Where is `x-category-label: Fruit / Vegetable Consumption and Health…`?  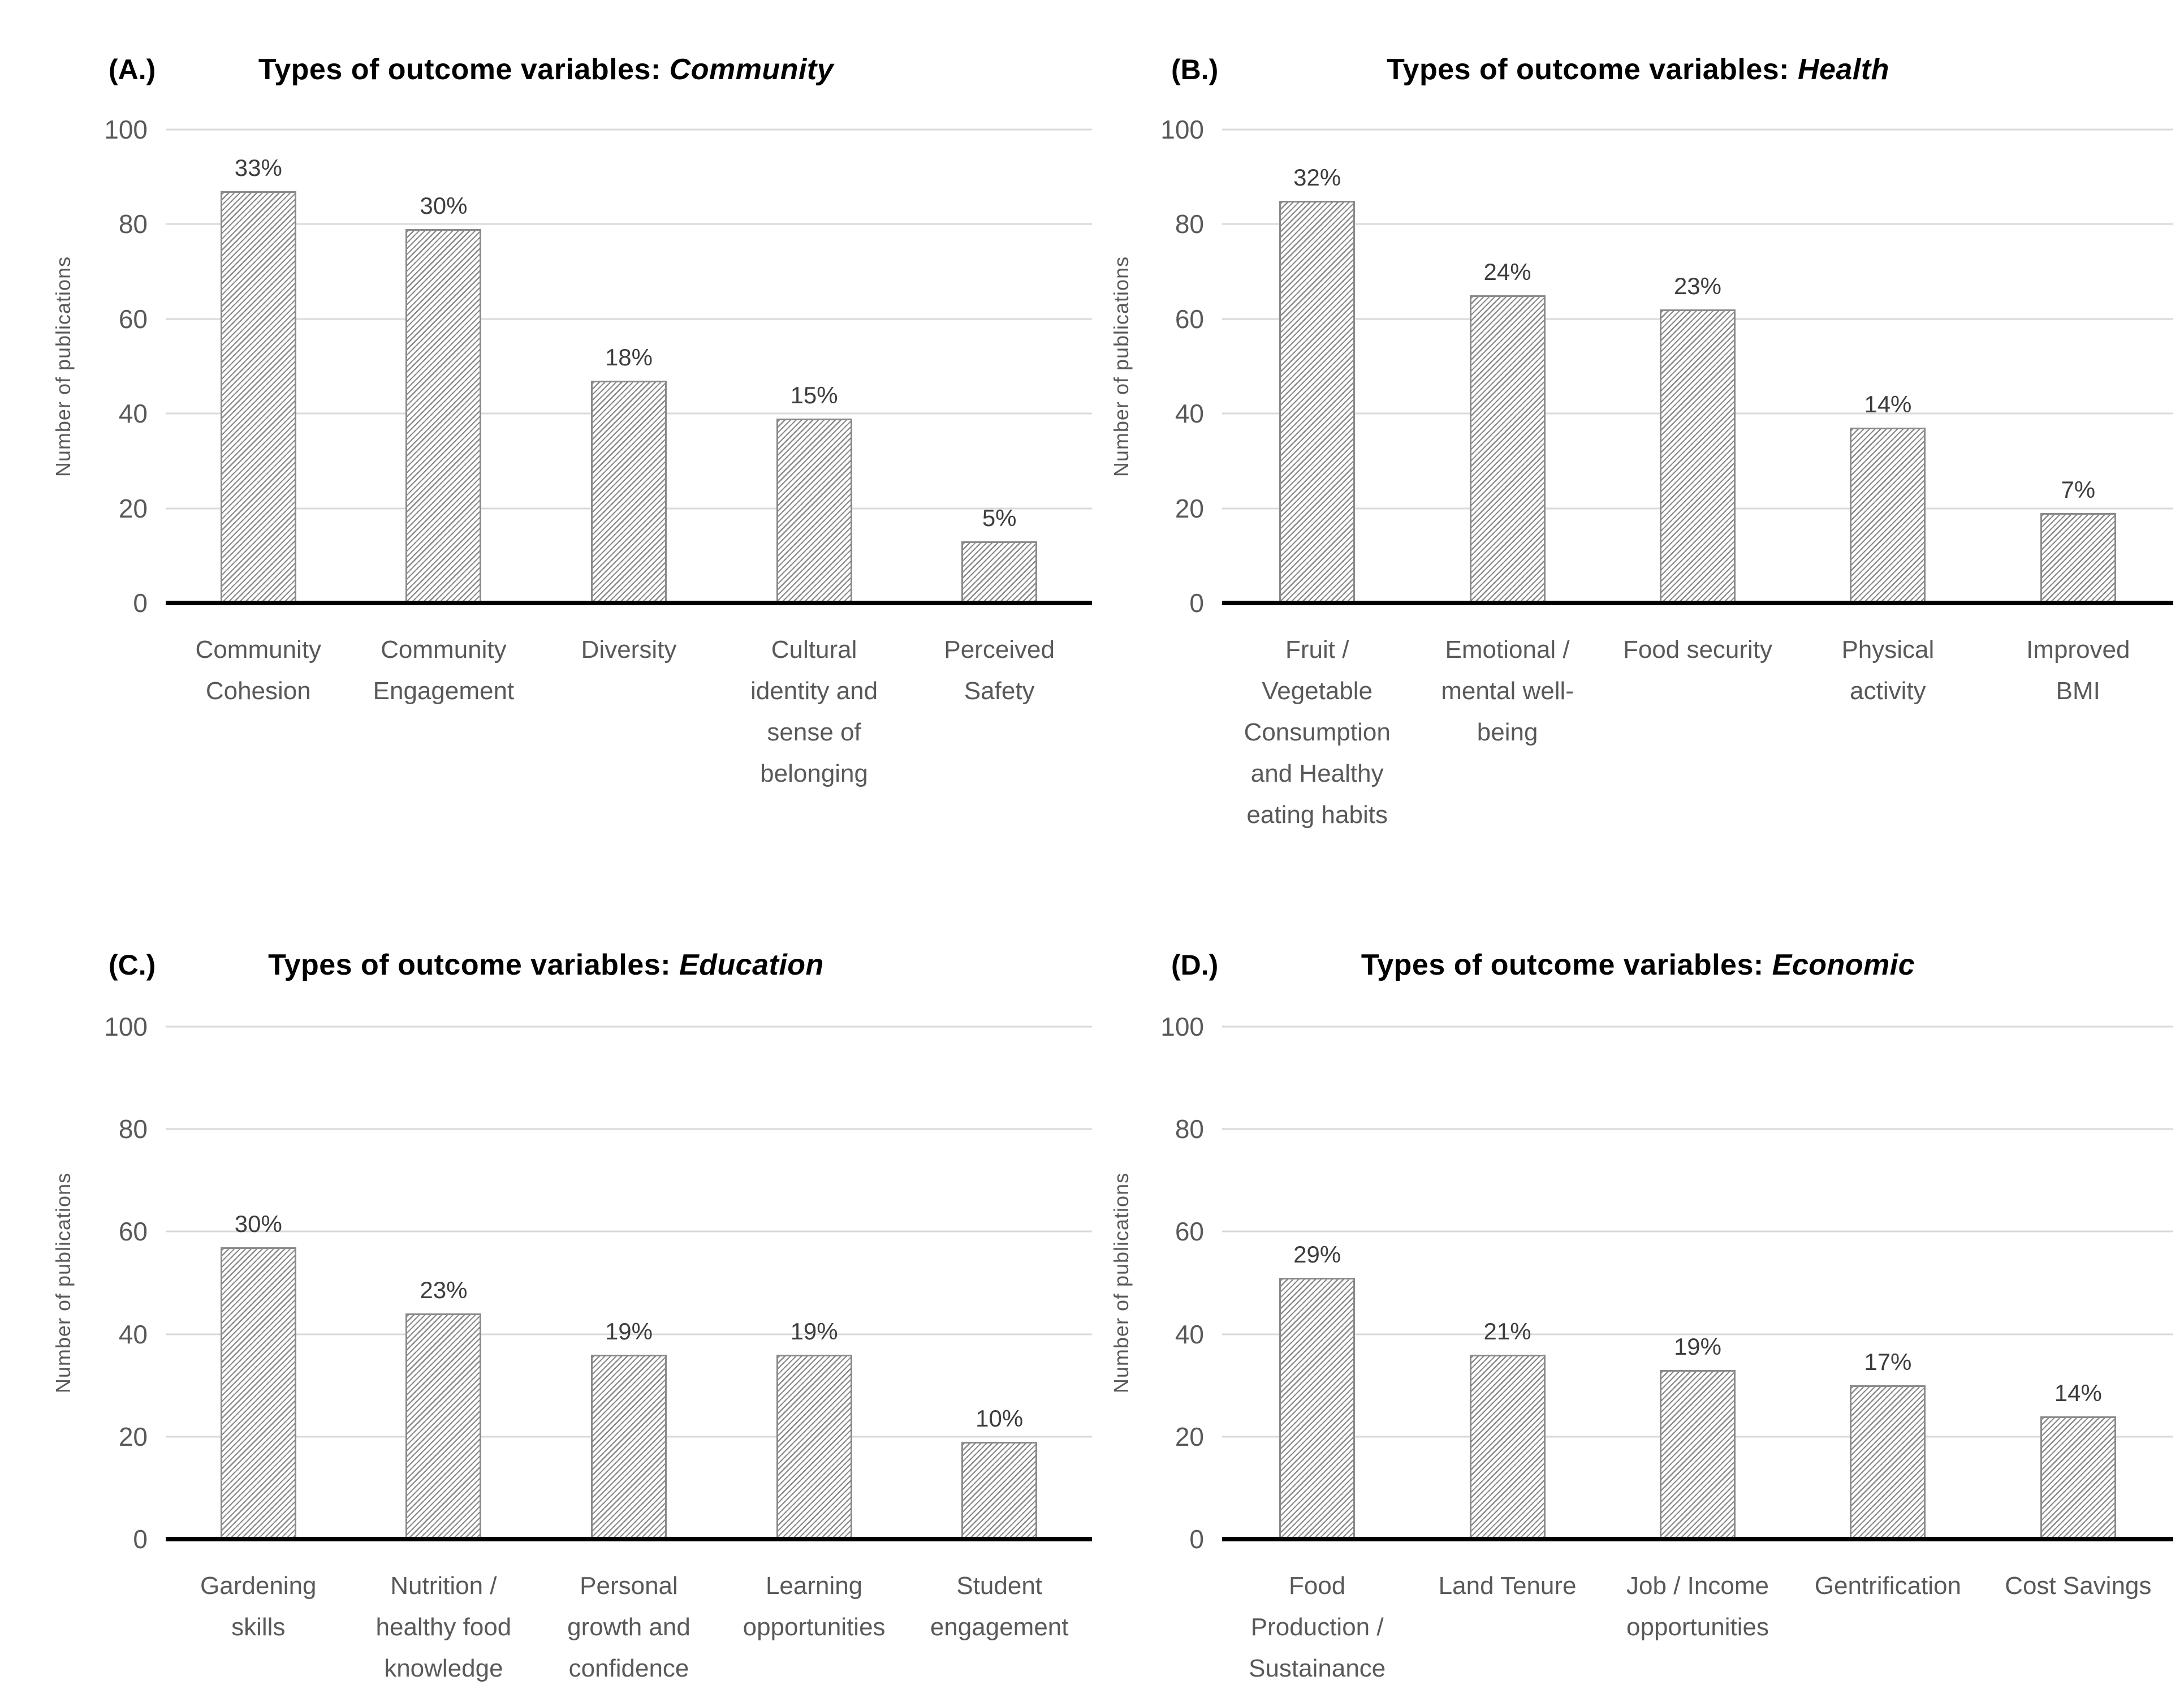
x-category-label: Fruit / Vegetable Consumption and Health… is located at coordinates (1317, 732).